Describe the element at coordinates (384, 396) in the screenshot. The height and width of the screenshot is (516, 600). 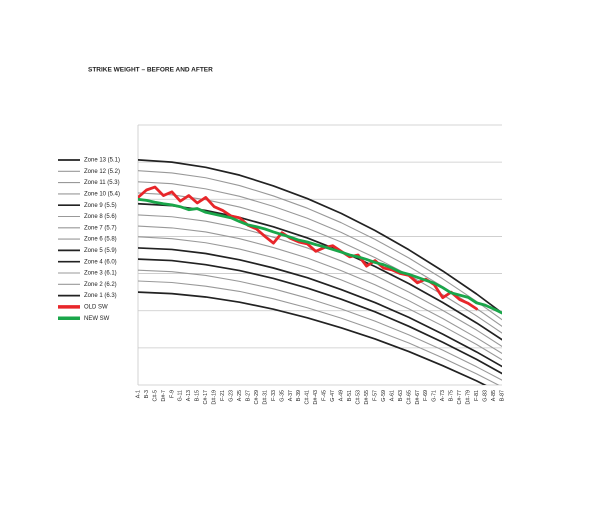
I see `x-tick-label: G-59` at that location.